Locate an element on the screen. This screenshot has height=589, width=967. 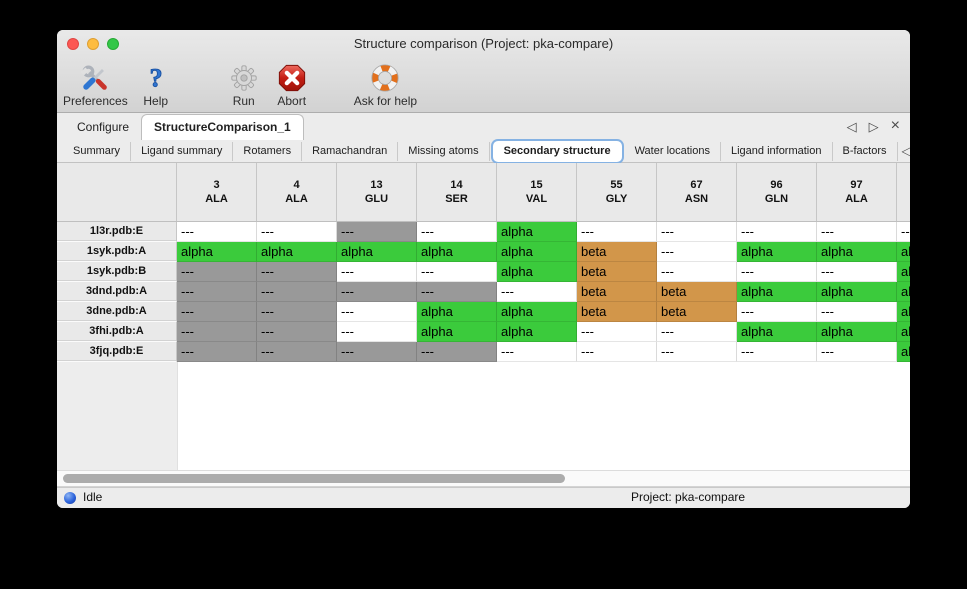
prev-tab-icon: ◁ is located at coordinates (851, 126).